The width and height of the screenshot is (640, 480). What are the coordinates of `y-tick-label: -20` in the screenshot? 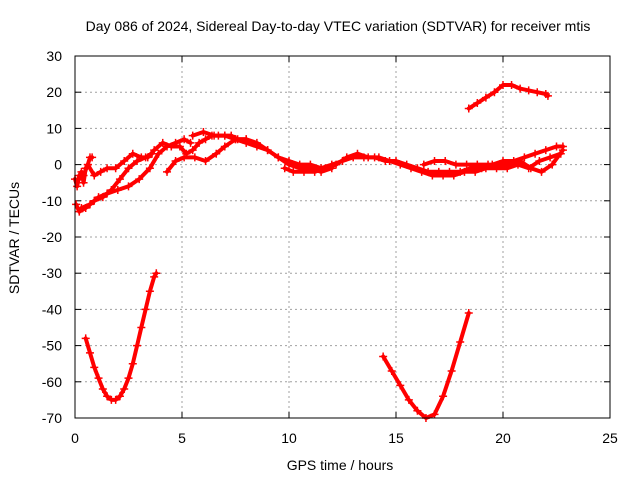 It's located at (52, 237).